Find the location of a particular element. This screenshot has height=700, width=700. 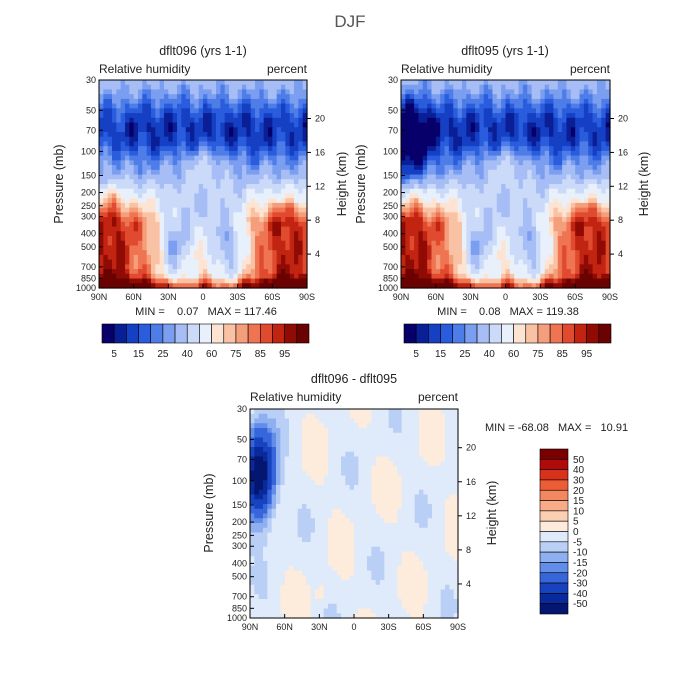

panel-b-ytick-label: 400 is located at coordinates (390, 234).